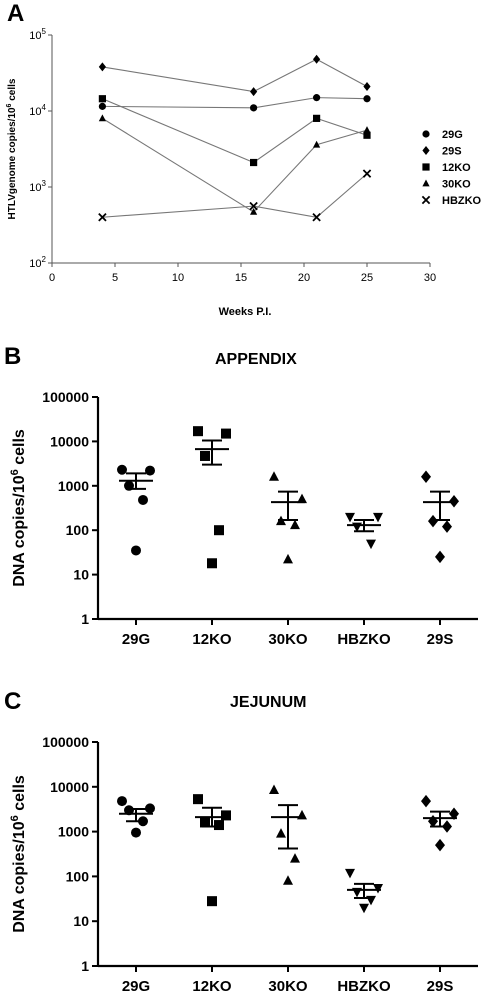 This screenshot has height=1000, width=500. I want to click on panel-label-c: C, so click(13, 701).